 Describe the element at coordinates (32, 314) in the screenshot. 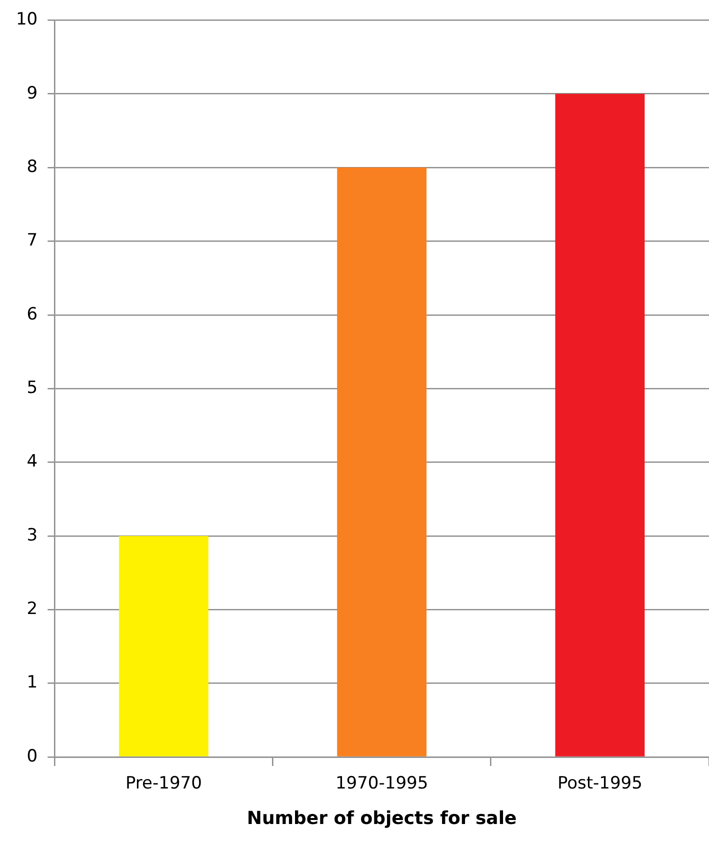

I see `y-tick-label: 6` at that location.